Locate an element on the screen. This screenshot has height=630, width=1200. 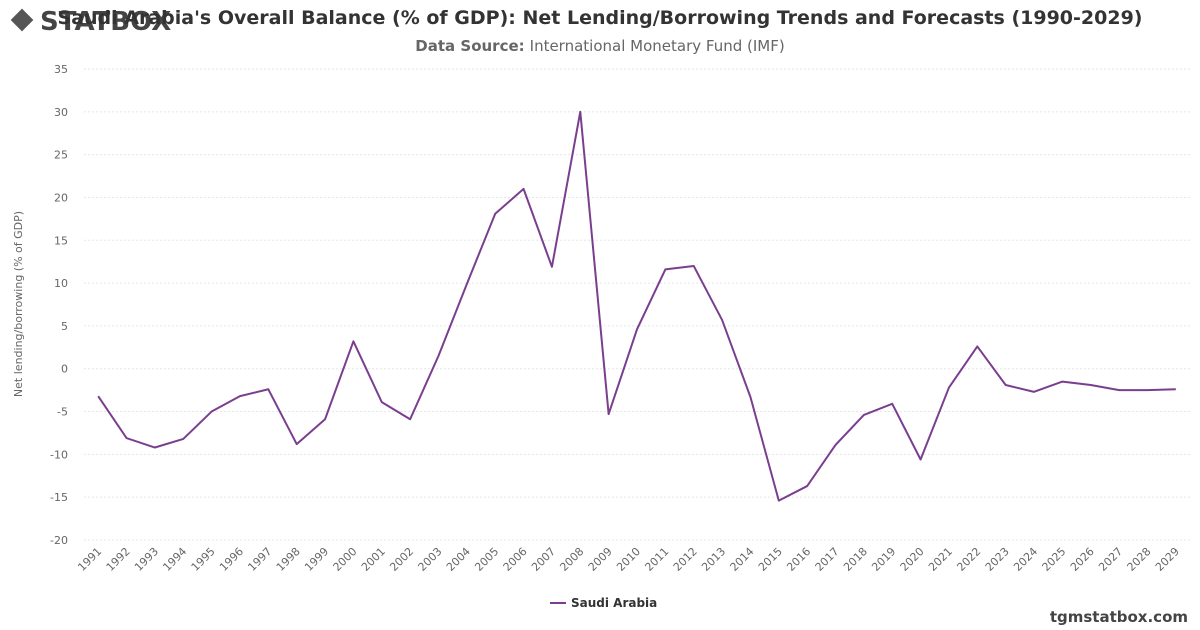
source: International Monetary Fund (IMF) is located at coordinates (657, 46).